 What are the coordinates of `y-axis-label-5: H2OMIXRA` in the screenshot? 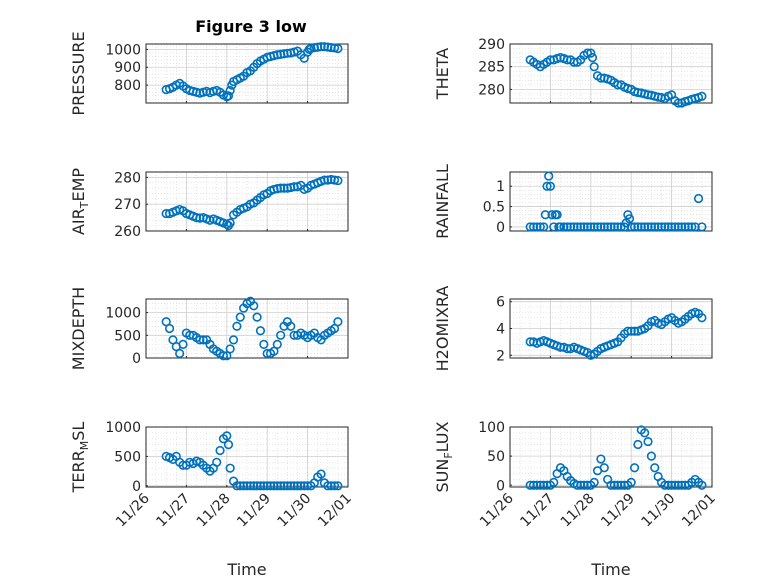 It's located at (442, 329).